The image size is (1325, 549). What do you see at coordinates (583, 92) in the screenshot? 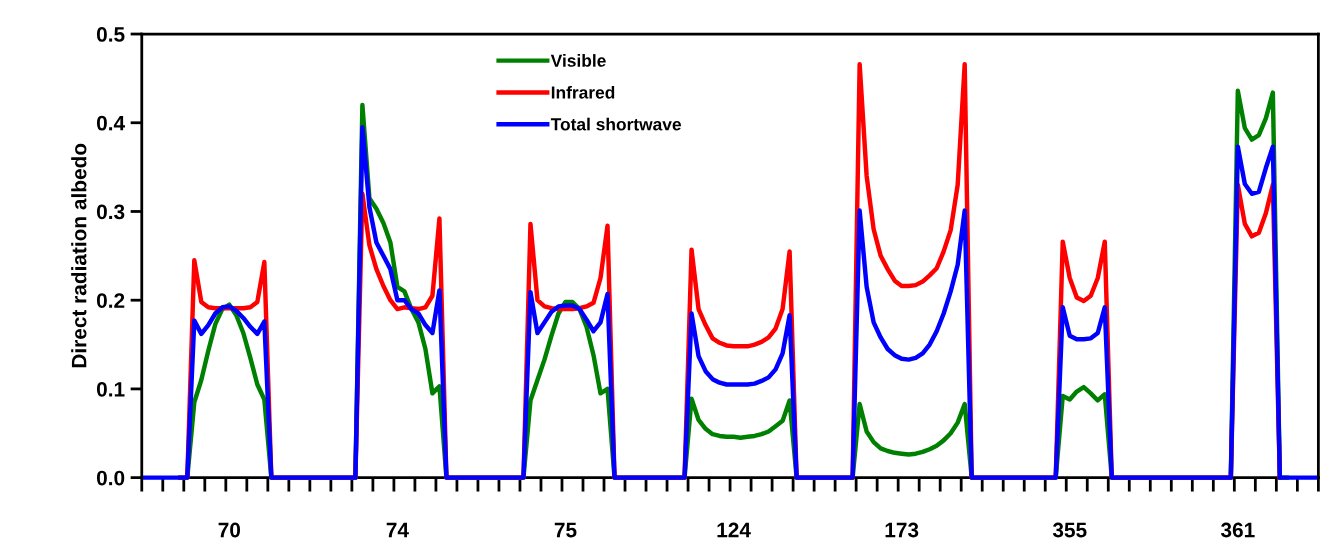
I see `legend-label: Infrared` at bounding box center [583, 92].